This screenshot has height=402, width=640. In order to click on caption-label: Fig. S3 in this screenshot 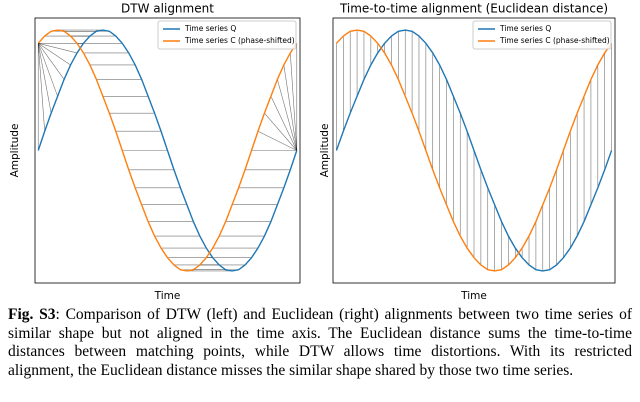, I will do `click(32, 314)`.